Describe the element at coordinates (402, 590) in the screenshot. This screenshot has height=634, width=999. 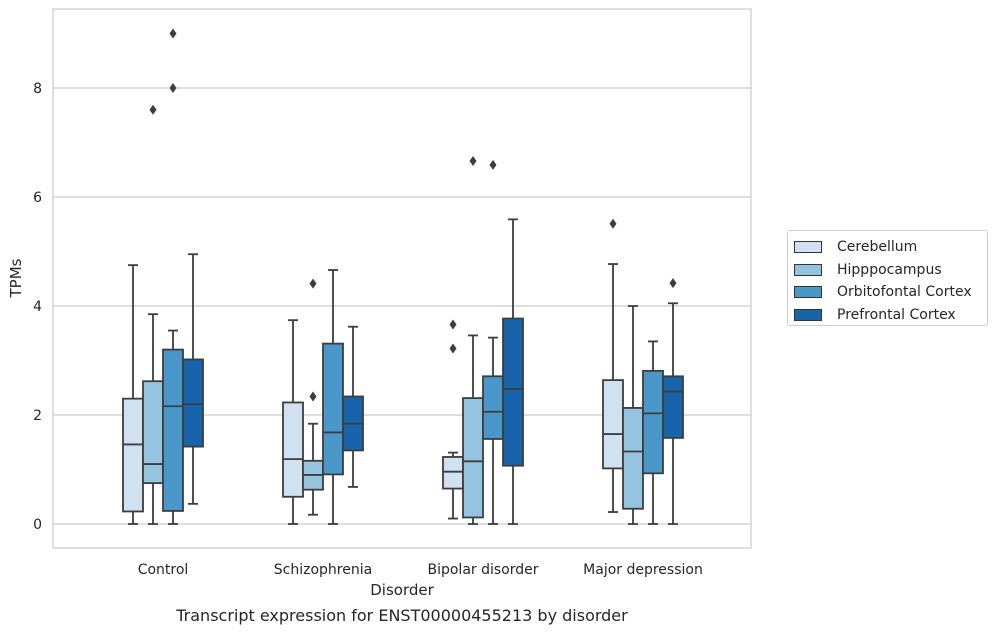
I see `x-axis-label: Disorder` at that location.